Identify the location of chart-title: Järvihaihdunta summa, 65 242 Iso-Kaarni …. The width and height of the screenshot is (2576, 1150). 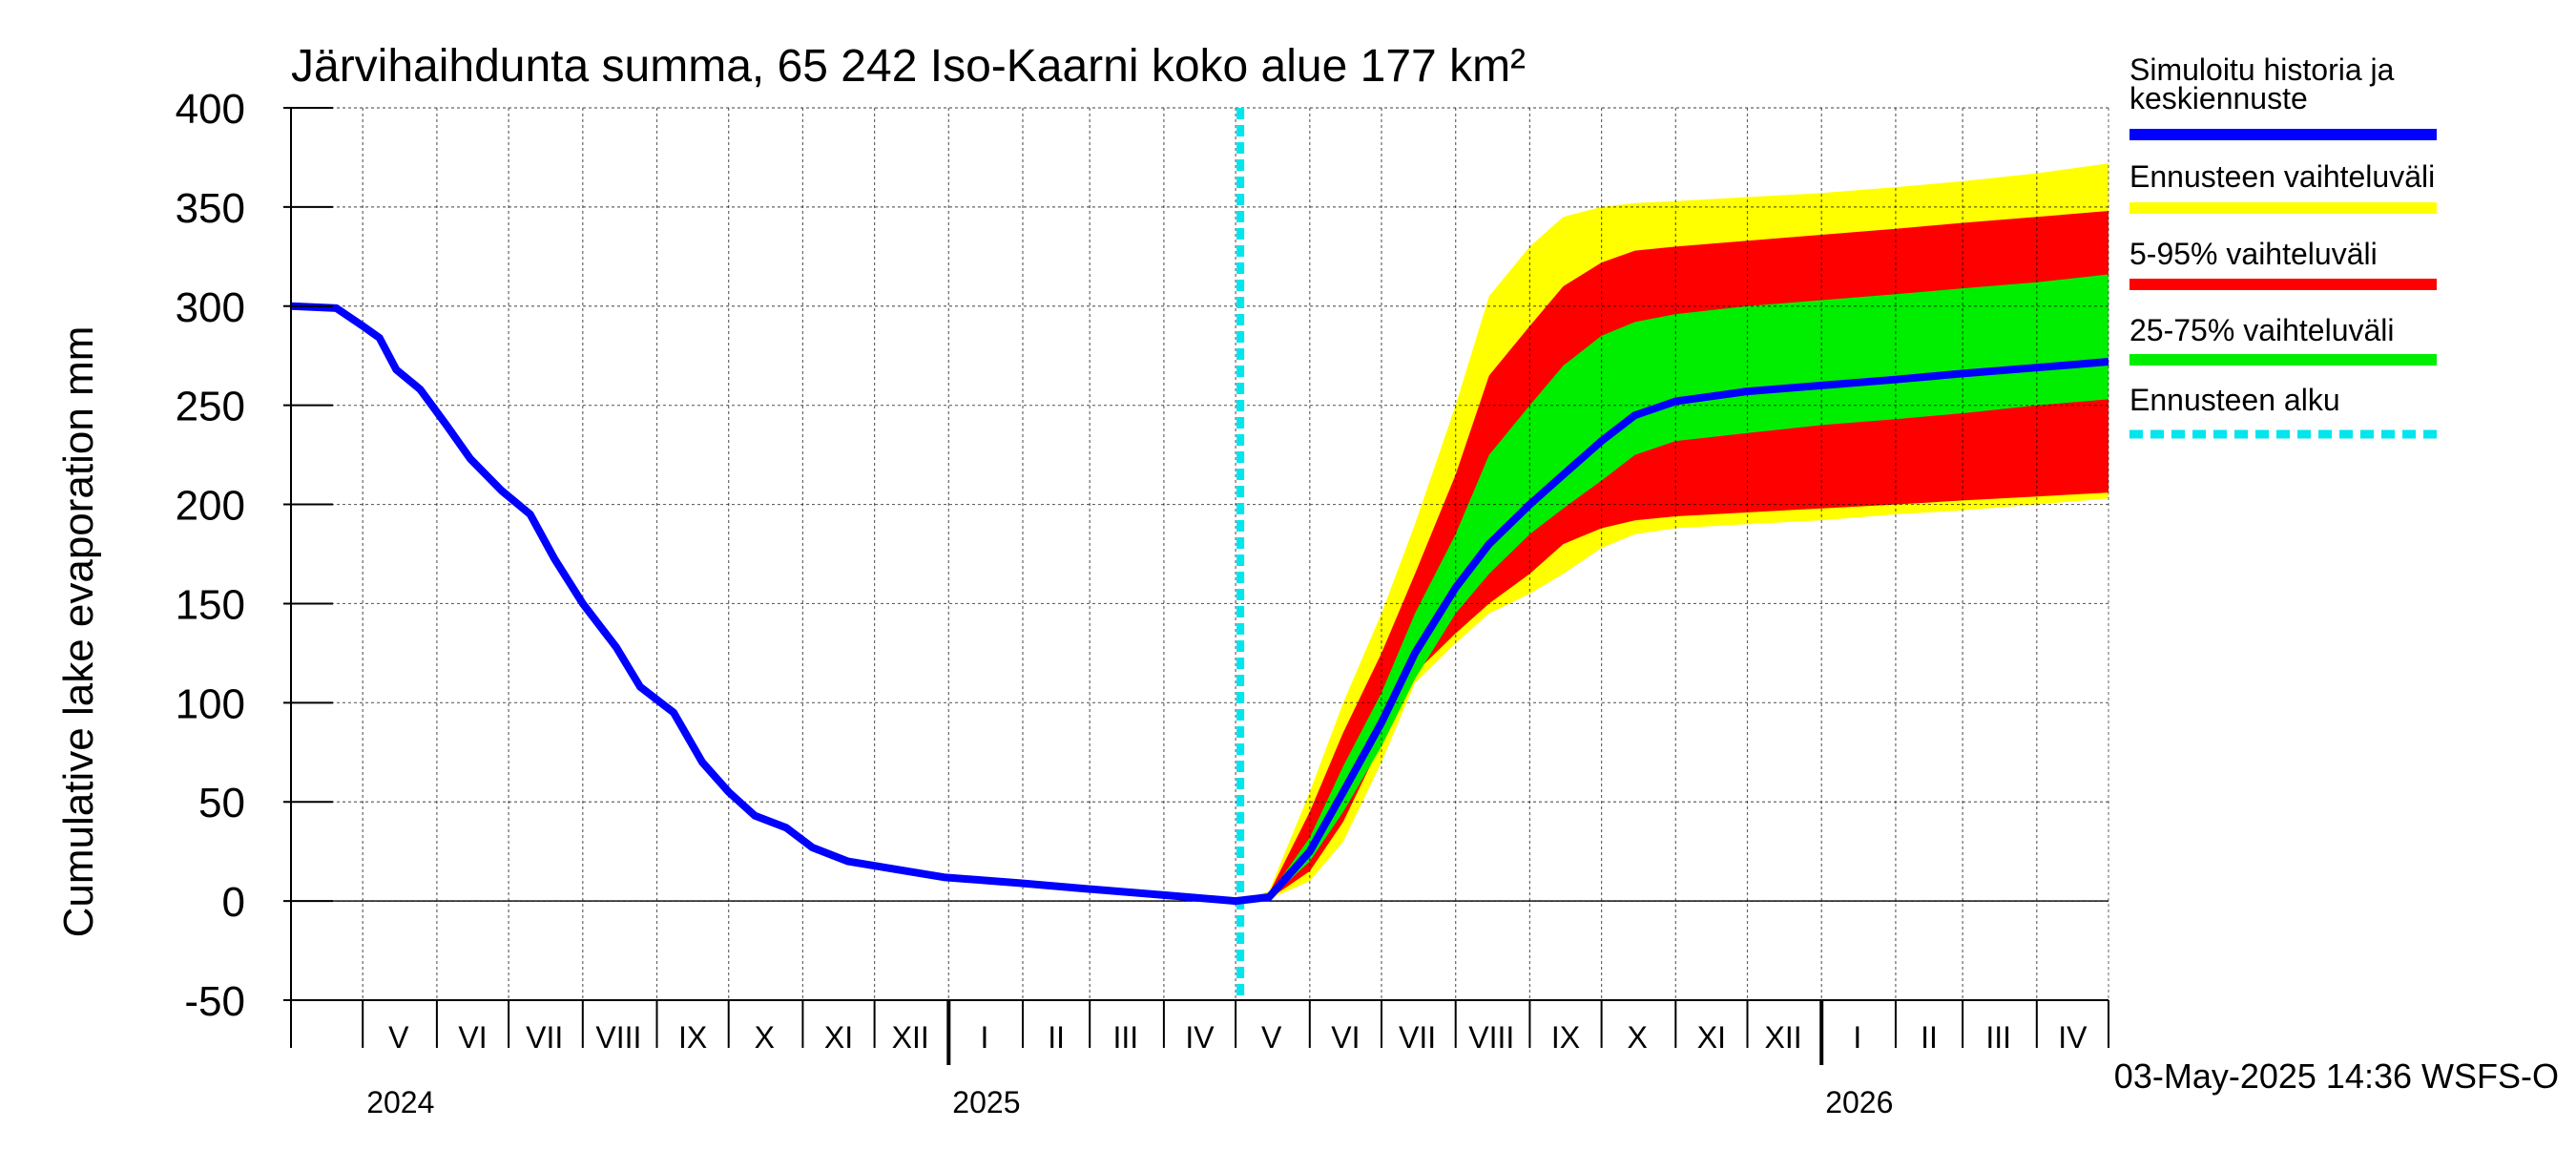
(908, 66).